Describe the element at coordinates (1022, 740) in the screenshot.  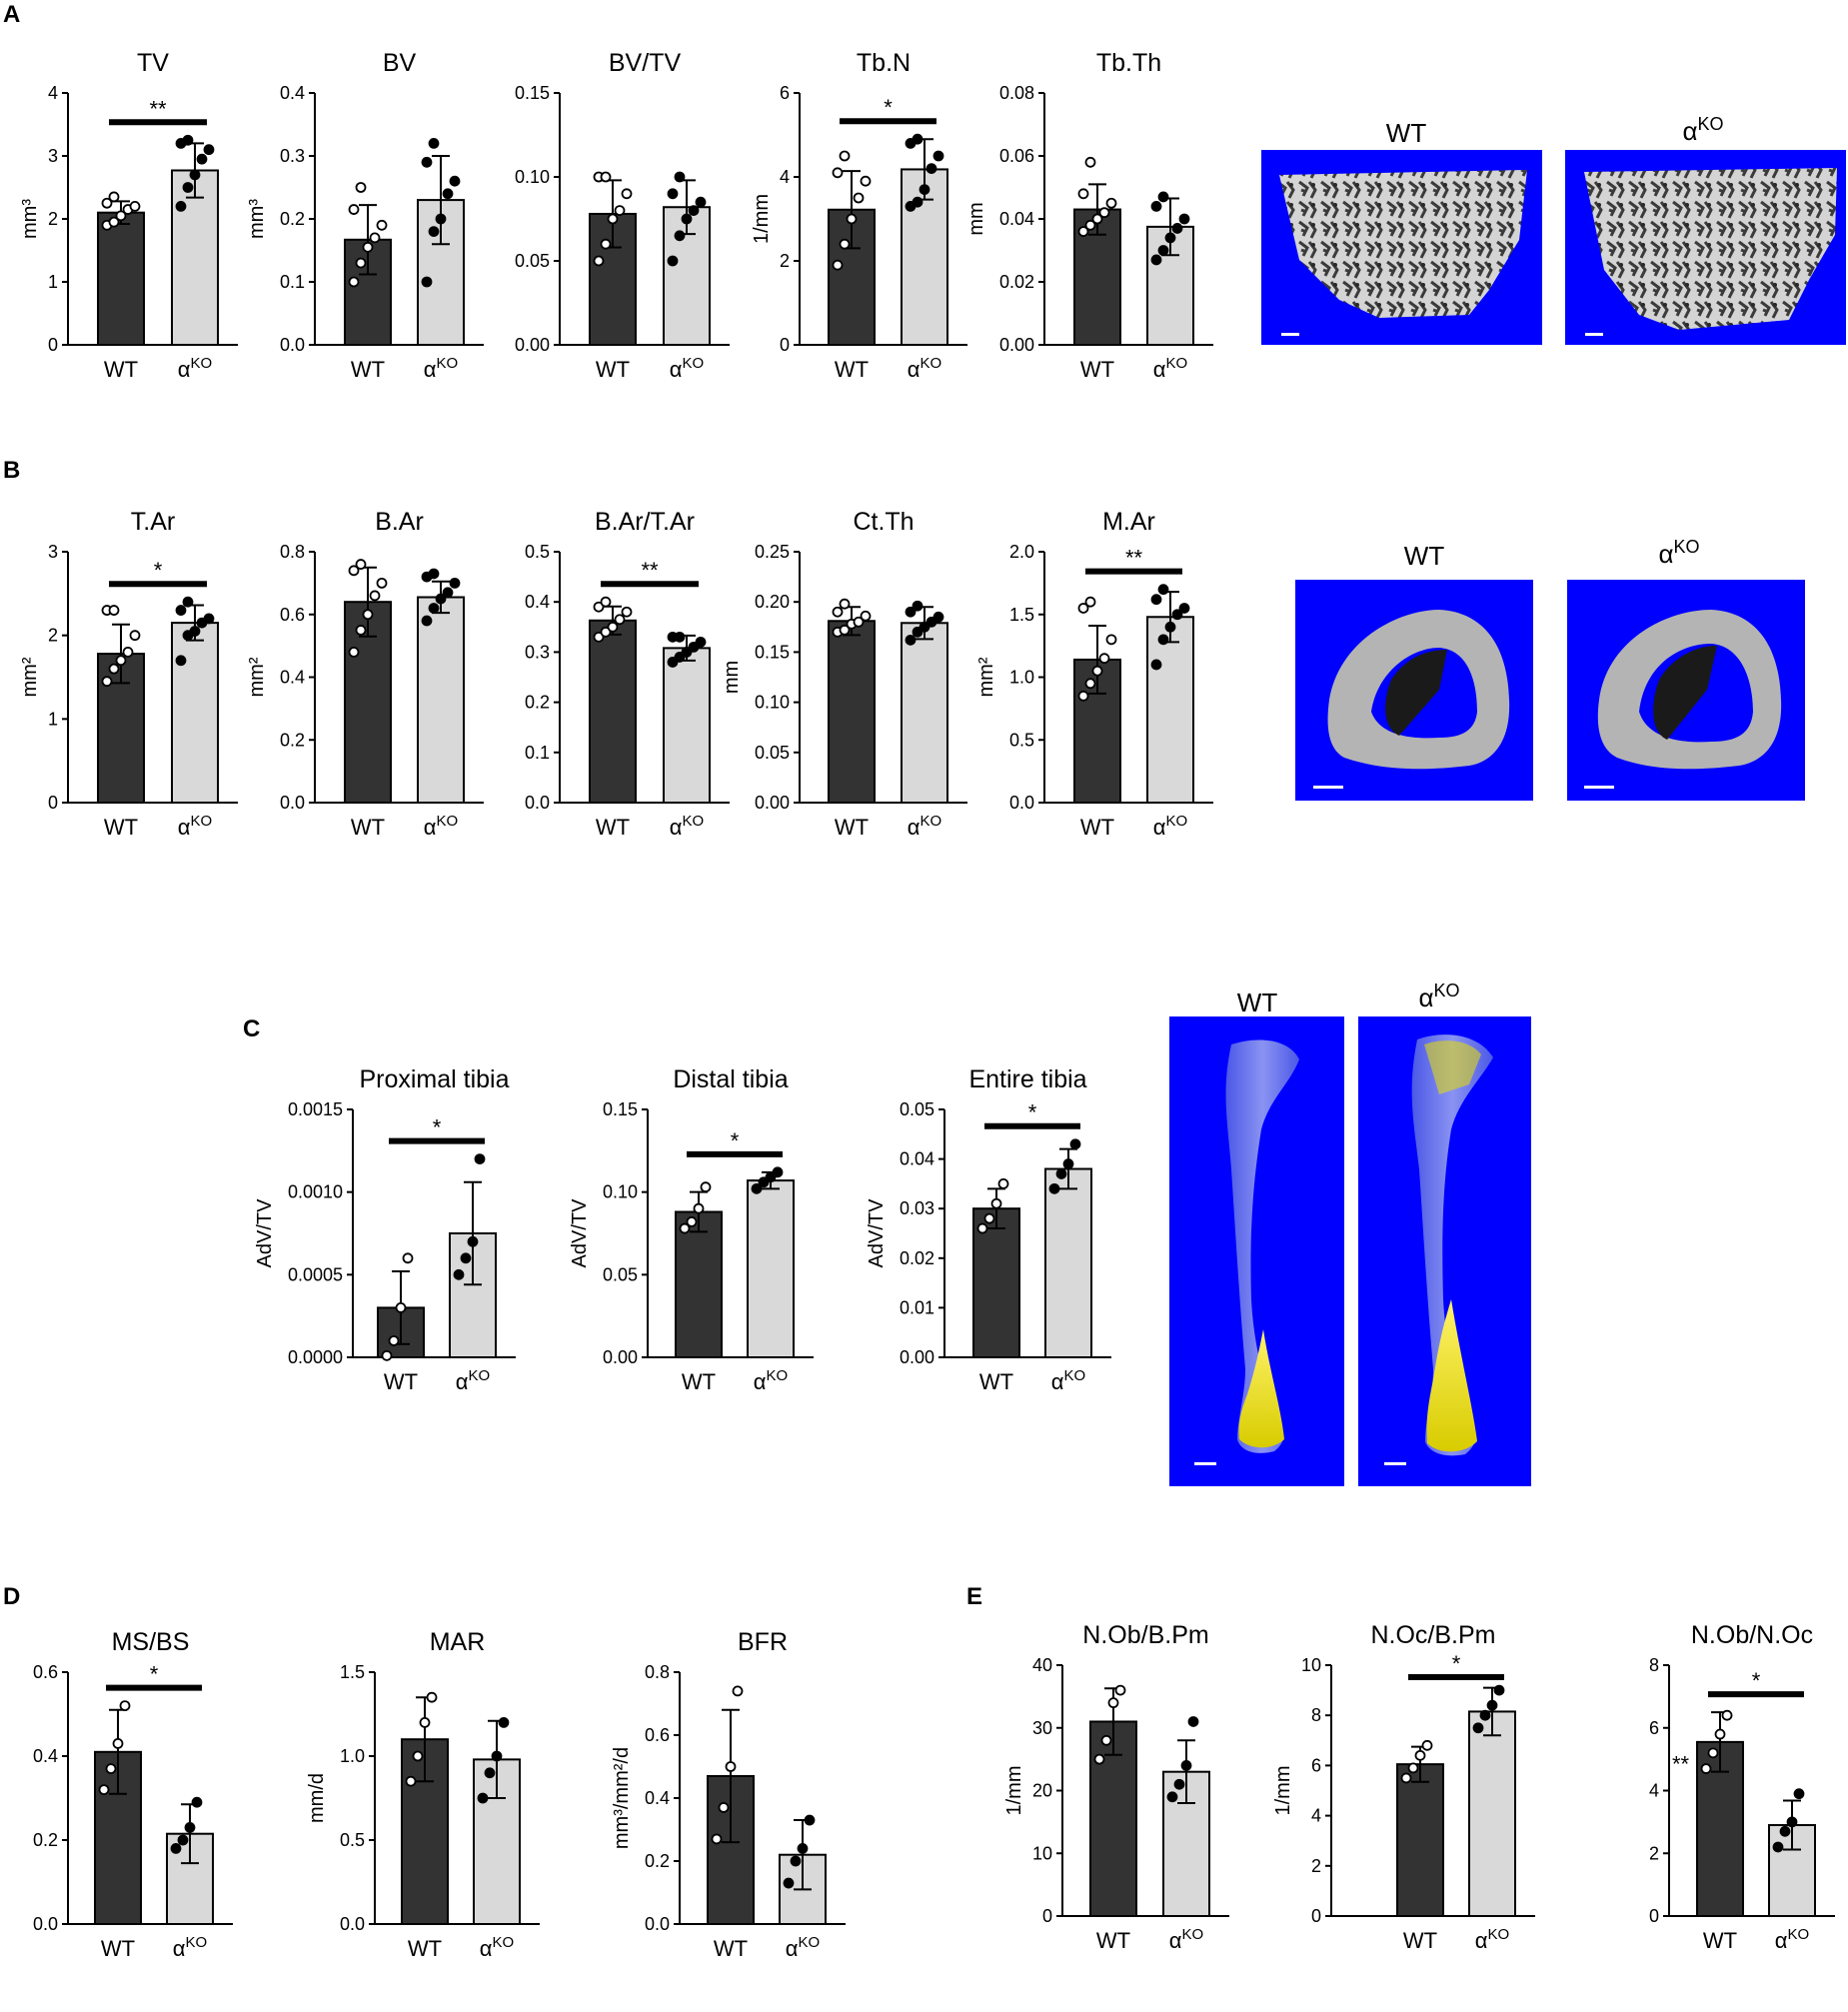
I see `y-tick-label: 0.5` at that location.